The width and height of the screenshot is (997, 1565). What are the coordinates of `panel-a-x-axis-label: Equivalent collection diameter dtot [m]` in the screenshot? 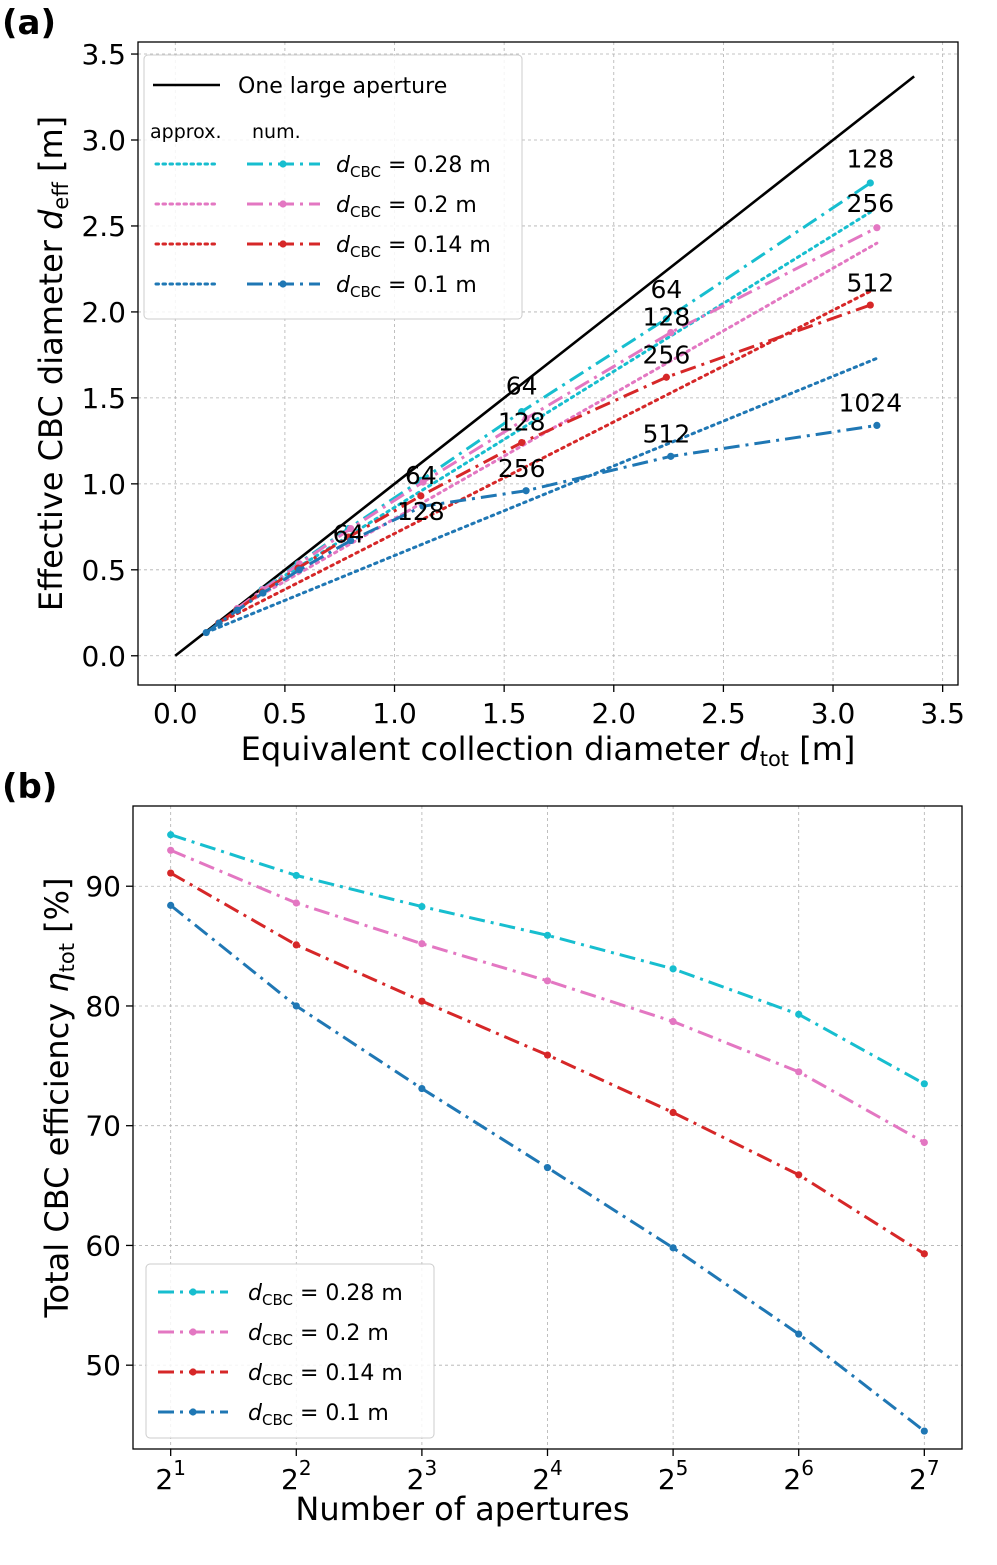 It's located at (548, 750).